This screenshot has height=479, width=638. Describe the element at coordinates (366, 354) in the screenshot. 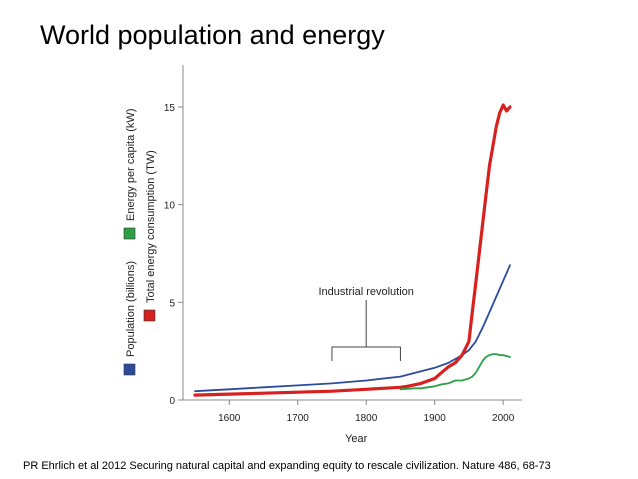

I see `annotation-bracket` at that location.